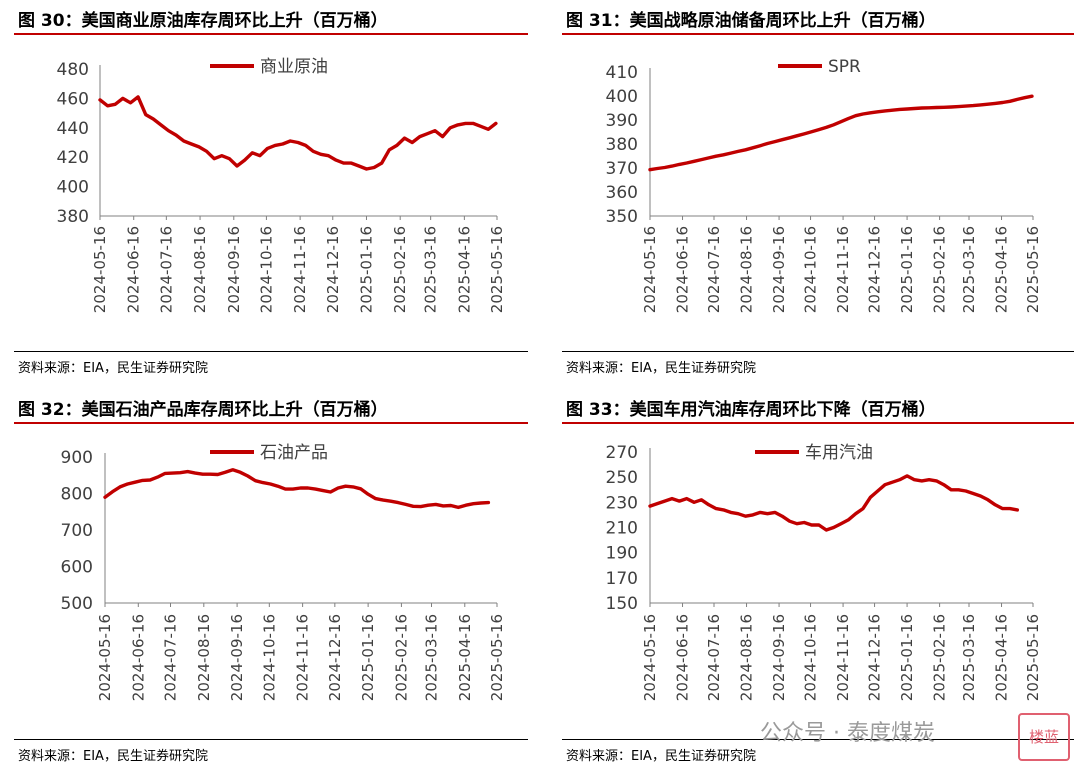 This screenshot has height=772, width=1080. I want to click on y-tick-label: 370, so click(622, 169).